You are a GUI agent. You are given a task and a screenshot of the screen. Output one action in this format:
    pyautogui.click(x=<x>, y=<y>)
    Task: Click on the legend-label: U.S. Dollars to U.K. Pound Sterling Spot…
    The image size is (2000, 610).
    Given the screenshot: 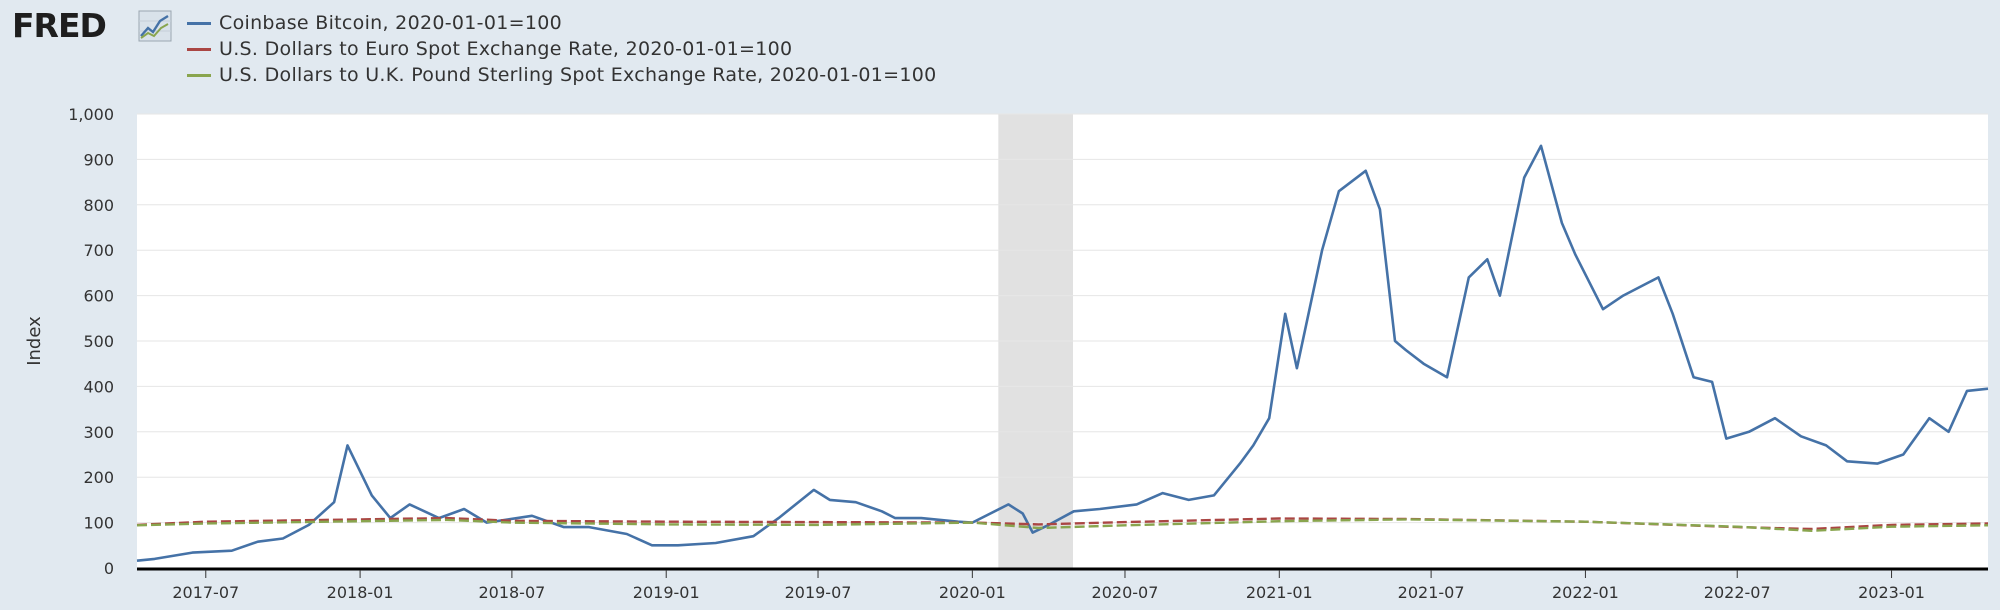 What is the action you would take?
    pyautogui.click(x=578, y=75)
    